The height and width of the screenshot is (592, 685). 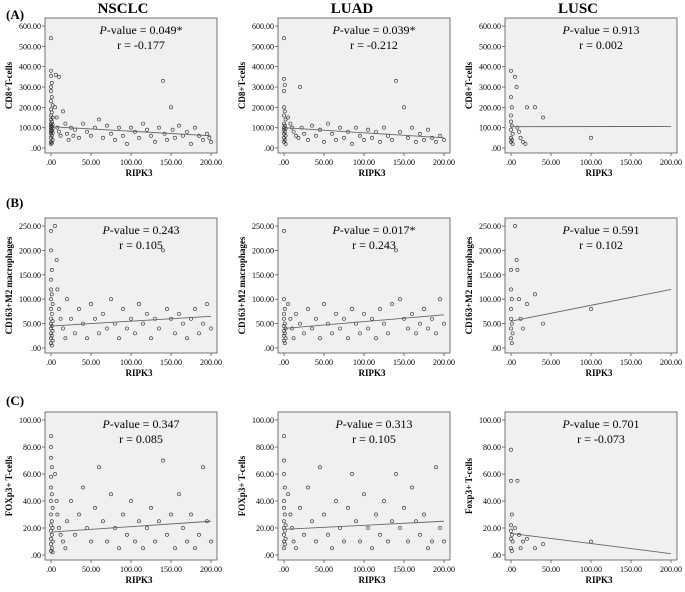 What do you see at coordinates (36, 148) in the screenshot?
I see `y-tick-label: .00` at bounding box center [36, 148].